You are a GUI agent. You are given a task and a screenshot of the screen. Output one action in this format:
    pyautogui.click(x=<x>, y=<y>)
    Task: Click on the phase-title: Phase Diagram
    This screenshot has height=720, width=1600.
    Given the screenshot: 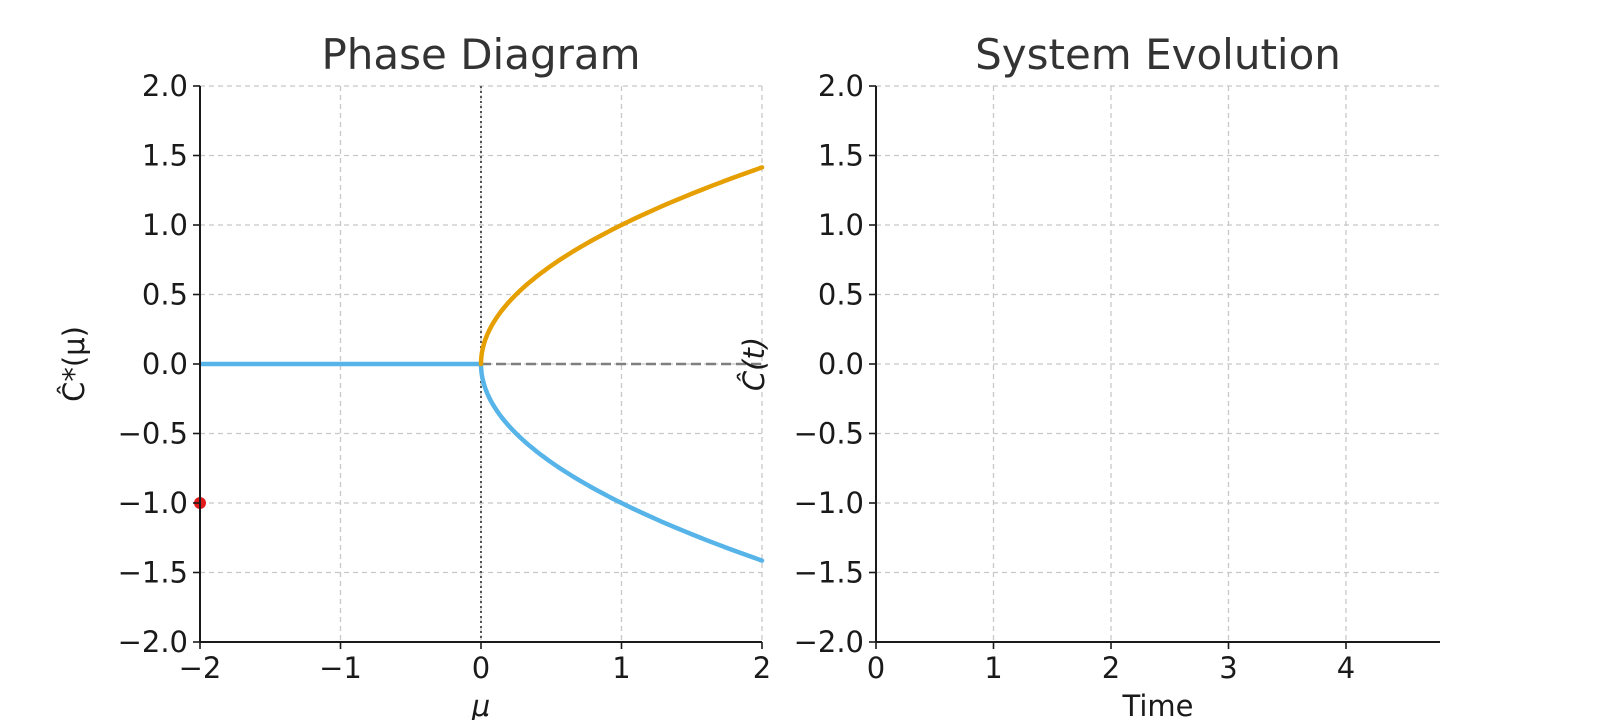 What is the action you would take?
    pyautogui.click(x=480, y=54)
    